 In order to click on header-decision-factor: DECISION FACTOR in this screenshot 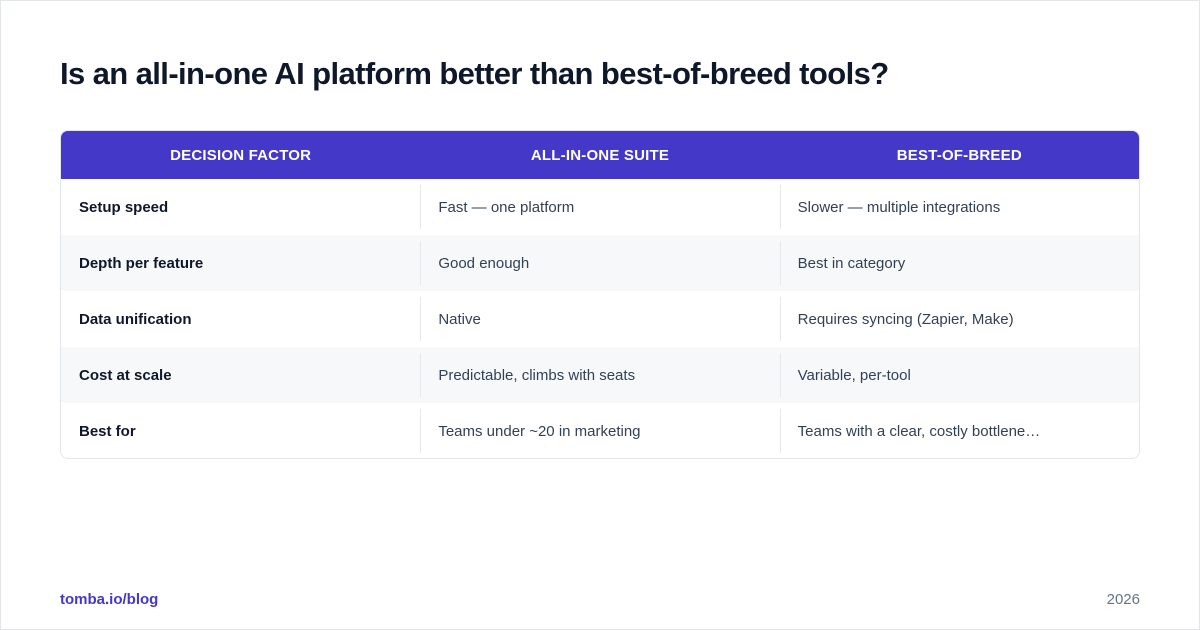, I will do `click(241, 155)`.